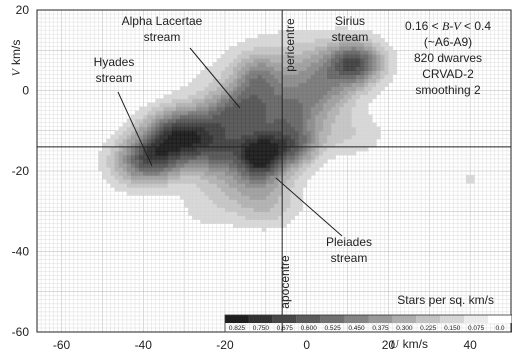  Describe the element at coordinates (285, 328) in the screenshot. I see `colorbar-tick: 0.675` at that location.